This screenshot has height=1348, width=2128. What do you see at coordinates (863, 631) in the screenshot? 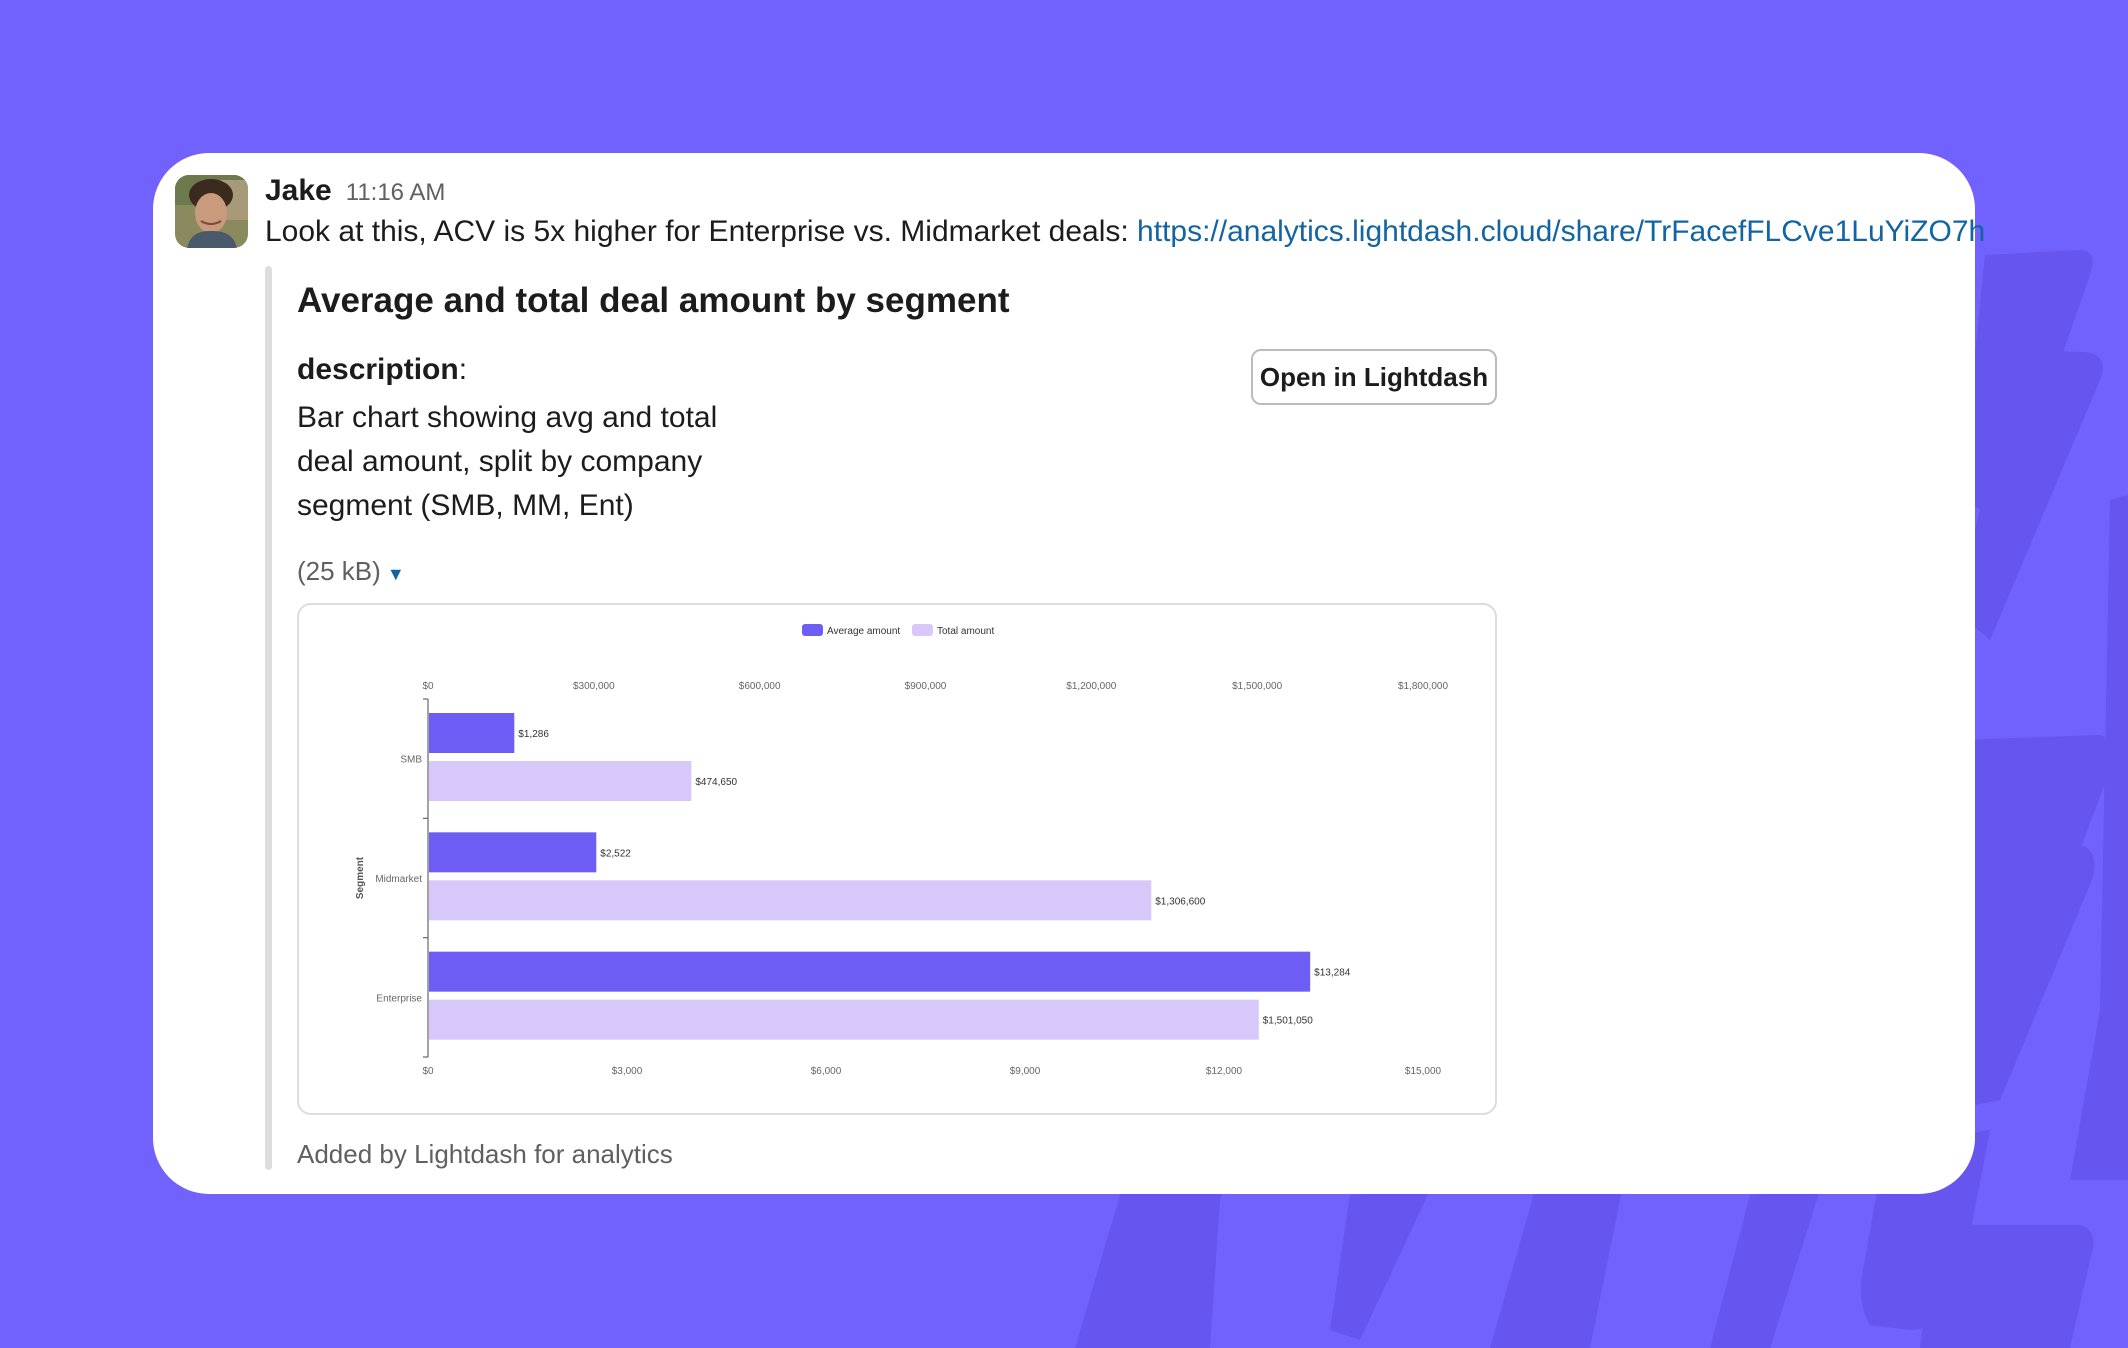
I see `legend-label-0: Average amount` at bounding box center [863, 631].